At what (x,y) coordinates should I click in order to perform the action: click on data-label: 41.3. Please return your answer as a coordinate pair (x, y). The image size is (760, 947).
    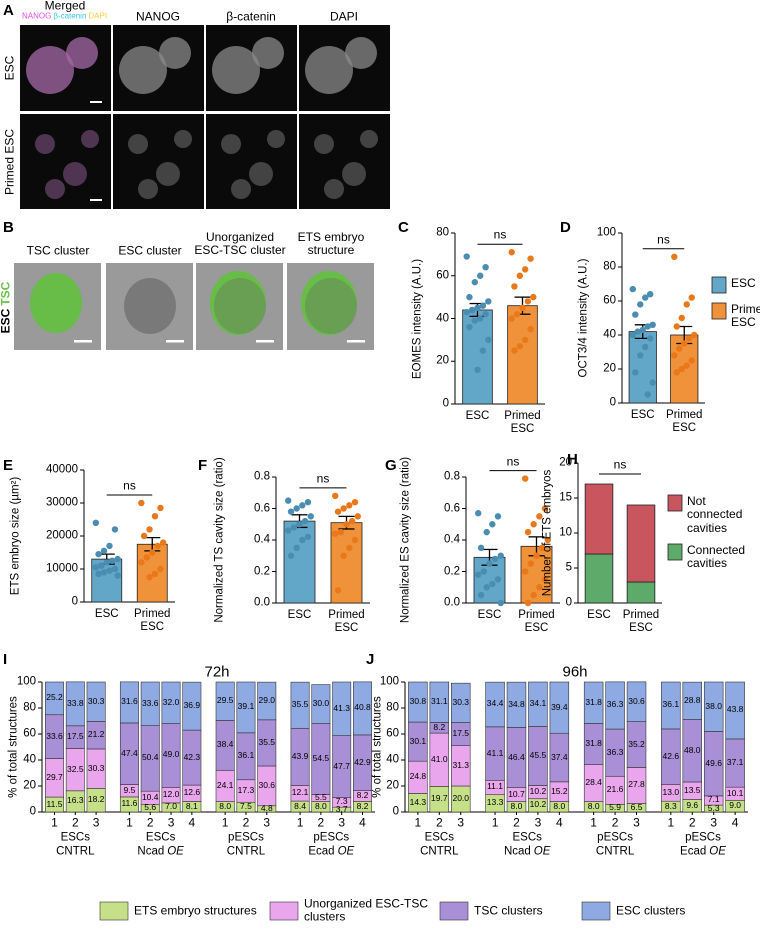
    Looking at the image, I should click on (341, 708).